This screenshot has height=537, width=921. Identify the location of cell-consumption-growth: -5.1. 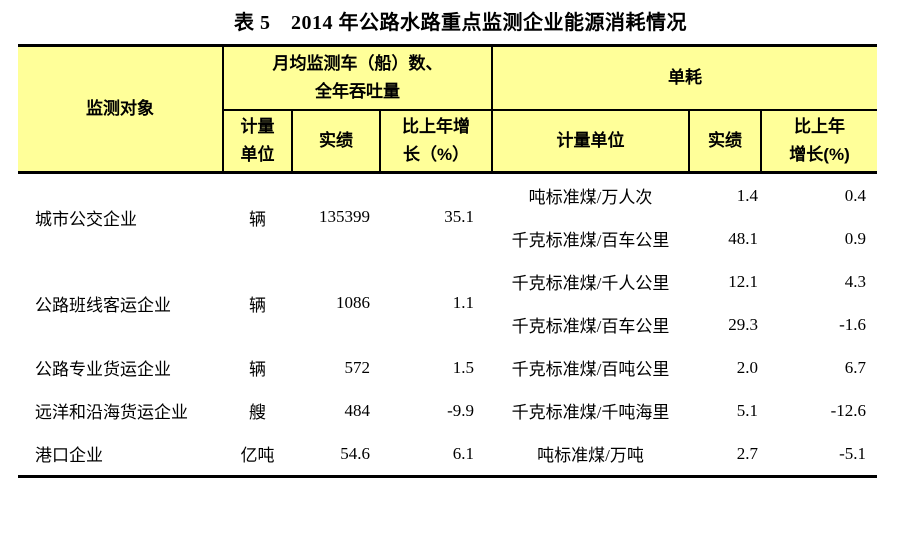
(819, 455).